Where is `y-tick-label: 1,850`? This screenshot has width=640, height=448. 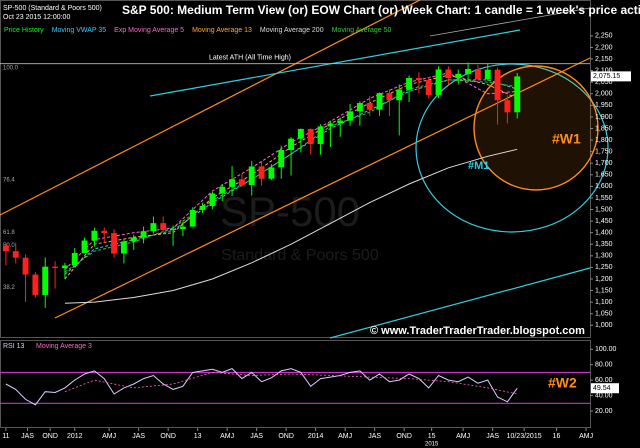 y-tick-label: 1,850 is located at coordinates (604, 128).